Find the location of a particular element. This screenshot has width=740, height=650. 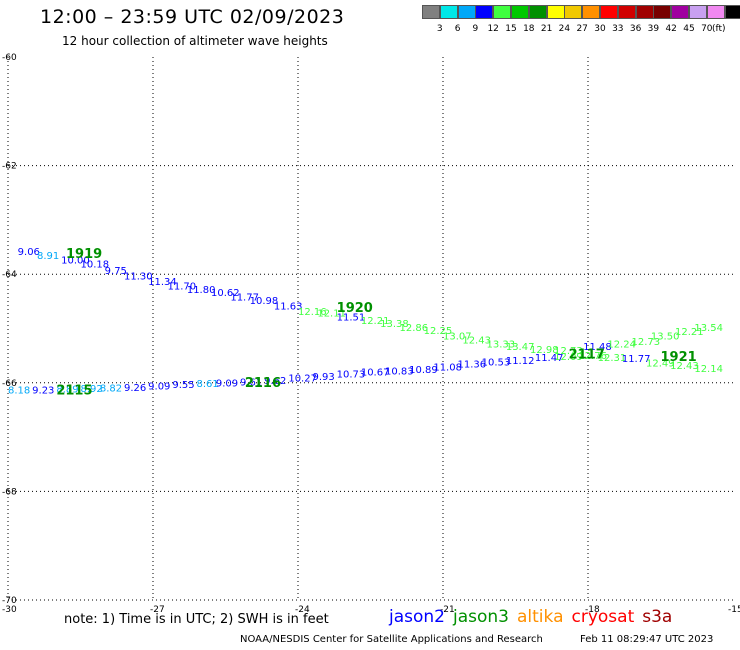

legend-bin-label: 6 is located at coordinates (457, 29).